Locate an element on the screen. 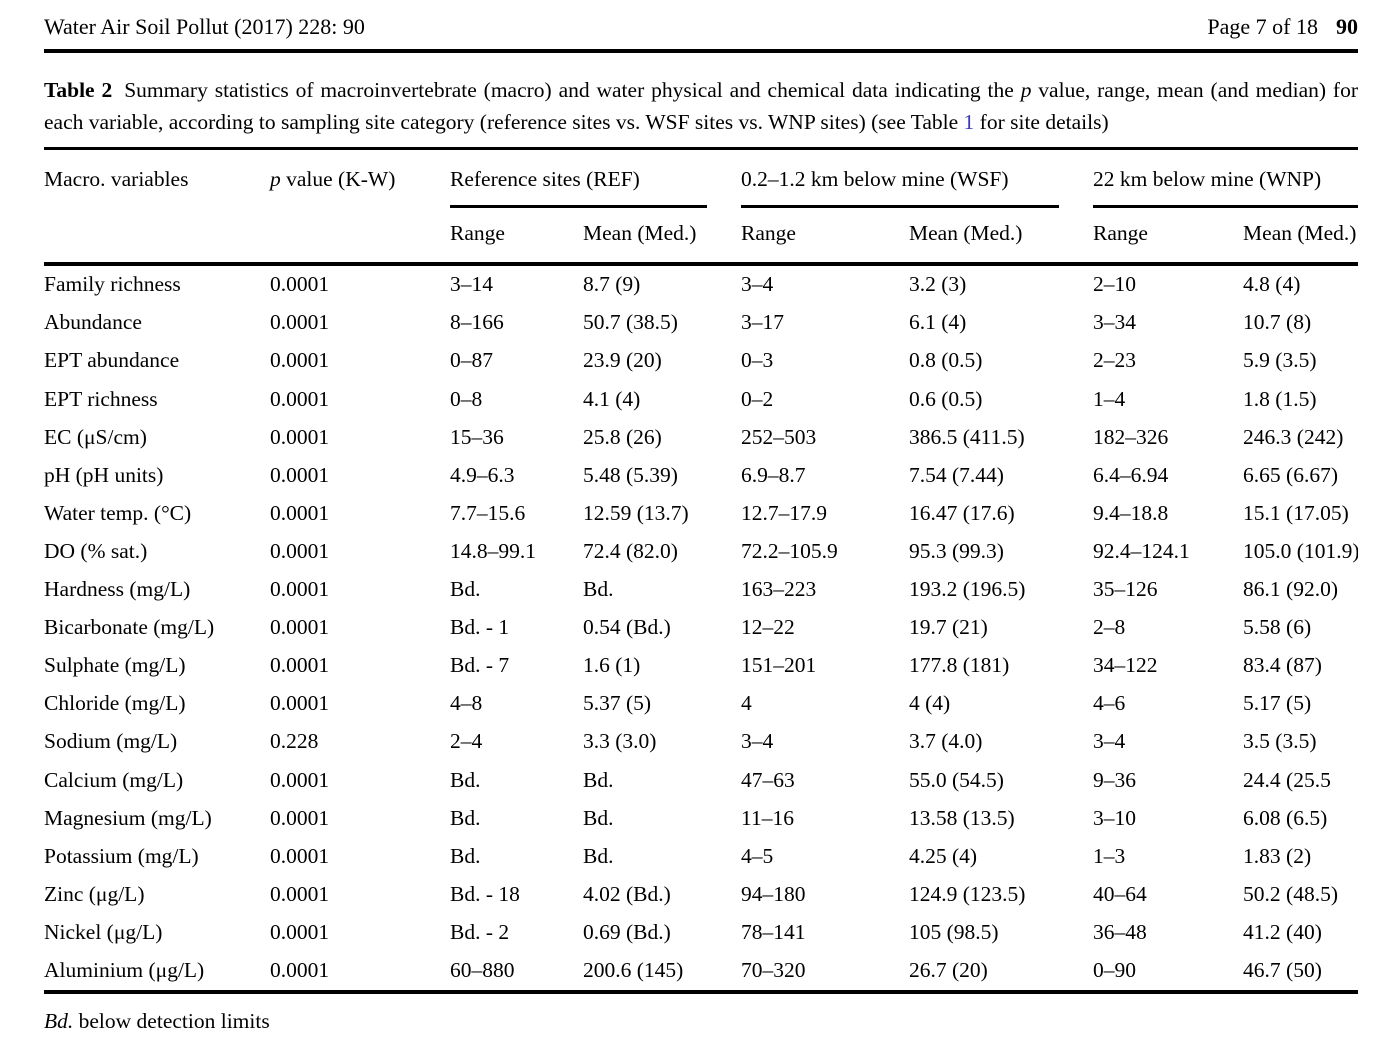  row-variable: Bicarbonate (mg/L) is located at coordinates (129, 627).